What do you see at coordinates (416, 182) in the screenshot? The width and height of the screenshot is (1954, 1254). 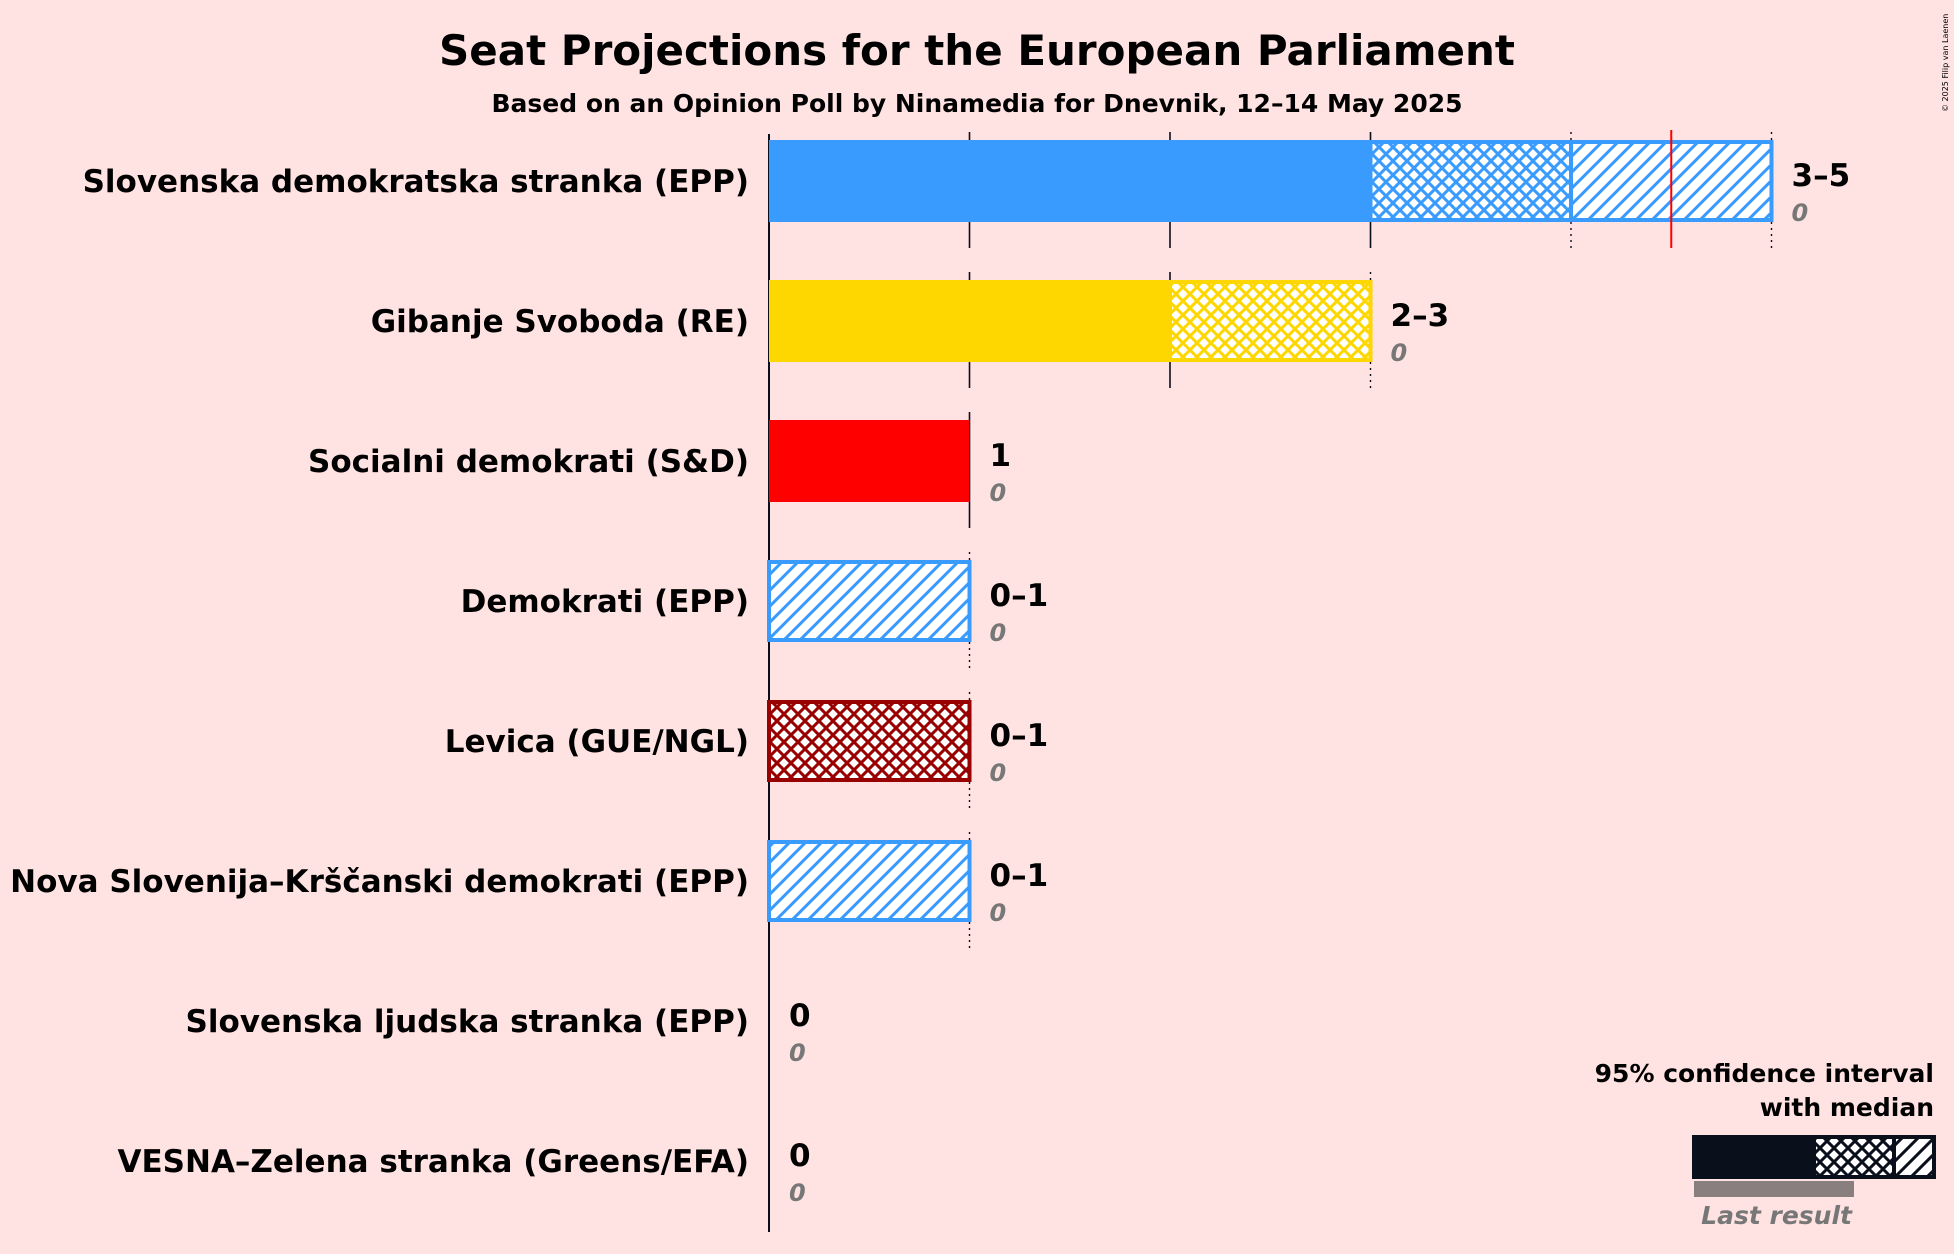 I see `party-label: Slovenska demokratska stranka (EPP)` at bounding box center [416, 182].